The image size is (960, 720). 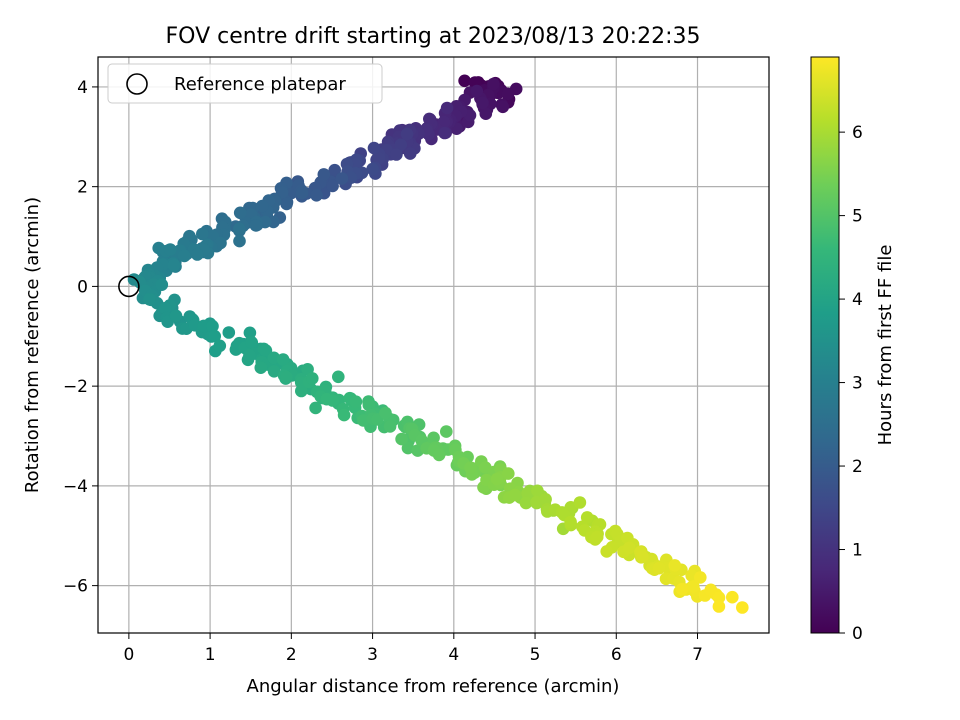 What do you see at coordinates (82, 287) in the screenshot?
I see `y-tick-label: 0` at bounding box center [82, 287].